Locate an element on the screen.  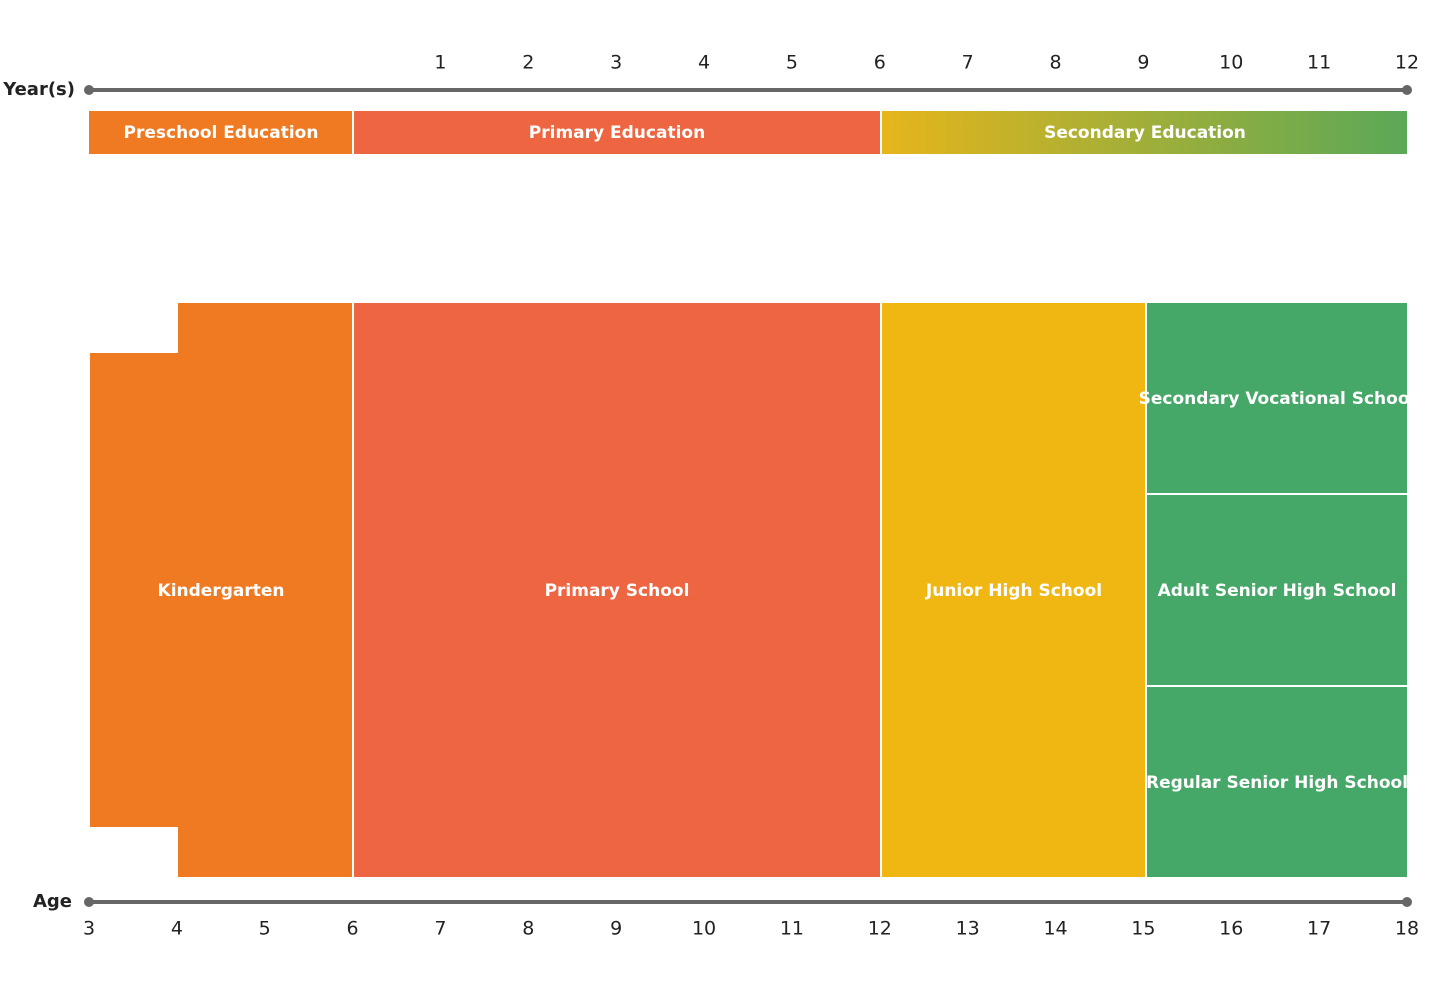
school-label: Primary School is located at coordinates (617, 591).